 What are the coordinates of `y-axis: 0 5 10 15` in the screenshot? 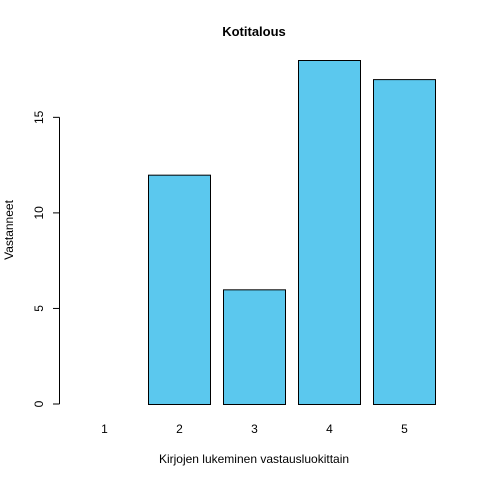 It's located at (46, 258).